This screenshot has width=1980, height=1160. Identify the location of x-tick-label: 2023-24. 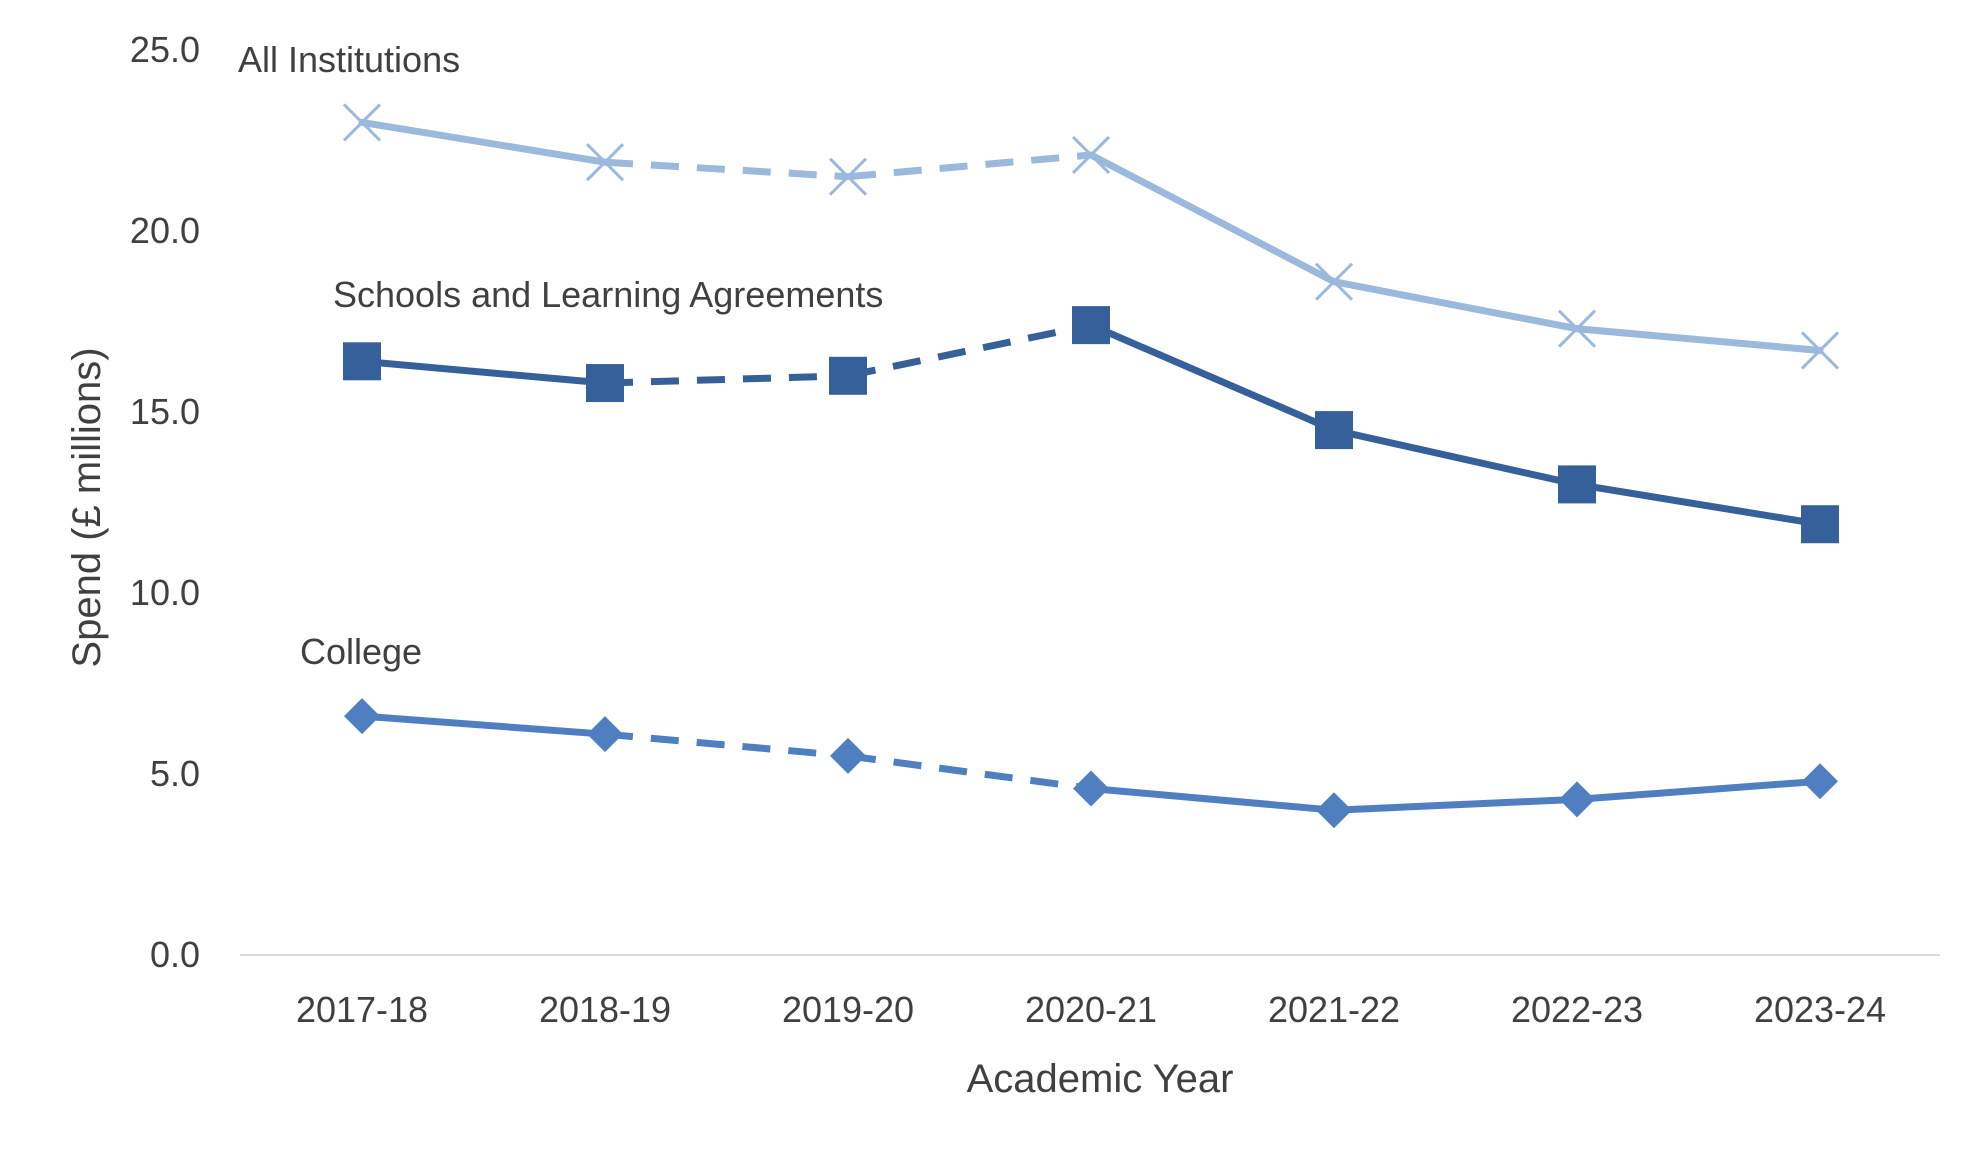
(1820, 1009).